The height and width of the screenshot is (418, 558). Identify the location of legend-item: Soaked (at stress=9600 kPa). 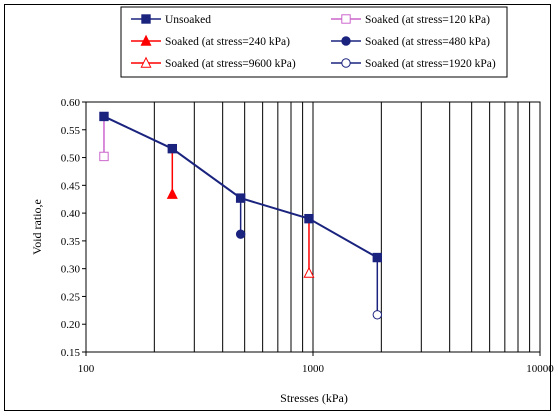
(213, 63).